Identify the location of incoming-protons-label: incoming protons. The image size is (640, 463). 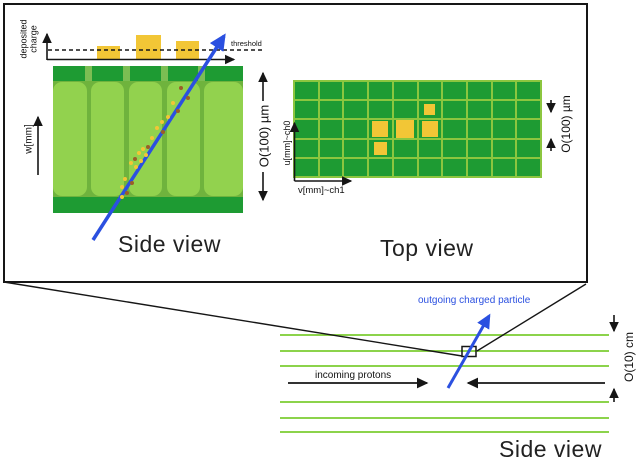
(353, 375).